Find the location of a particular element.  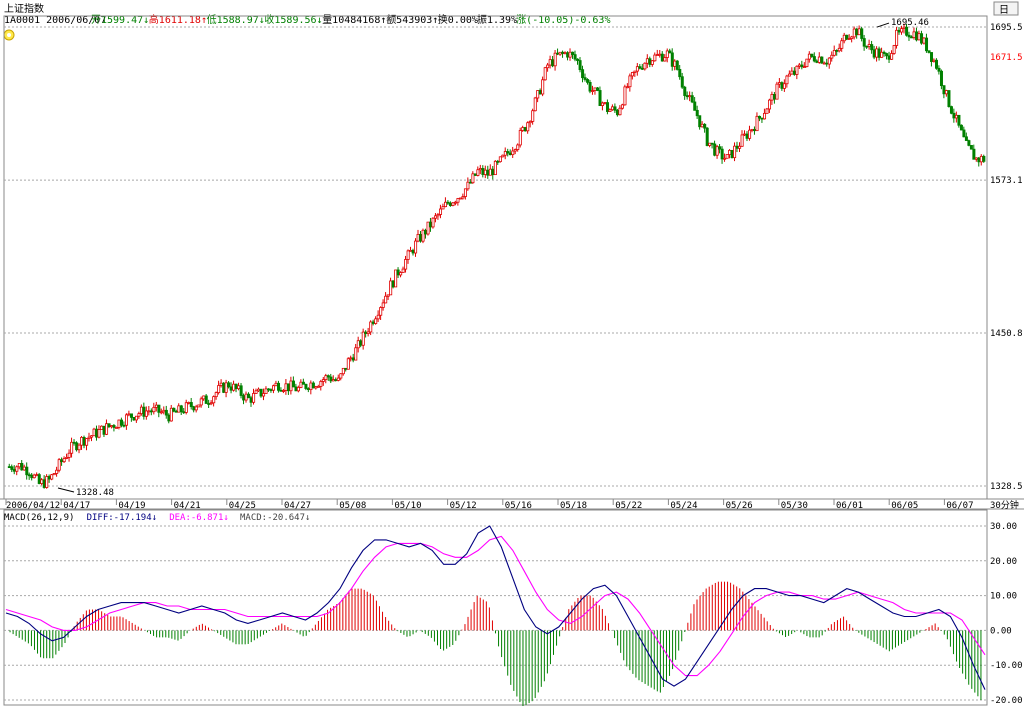

header-field: 低1588.97↓ is located at coordinates (236, 19).